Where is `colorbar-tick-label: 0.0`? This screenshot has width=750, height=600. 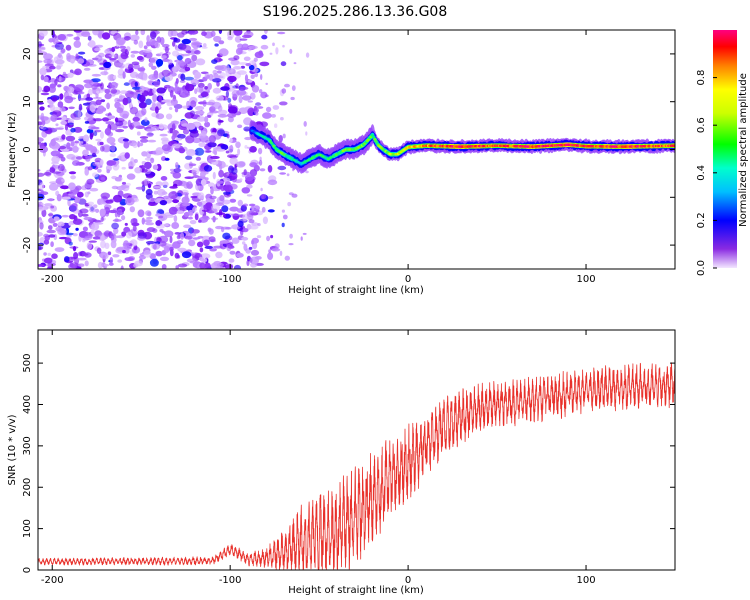
colorbar-tick-label: 0.0 is located at coordinates (701, 268).